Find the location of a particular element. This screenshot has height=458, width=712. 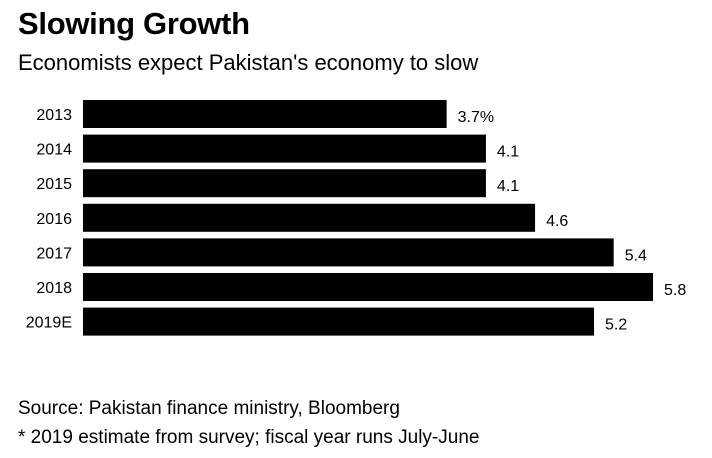

category-label: 2017 is located at coordinates (54, 253).